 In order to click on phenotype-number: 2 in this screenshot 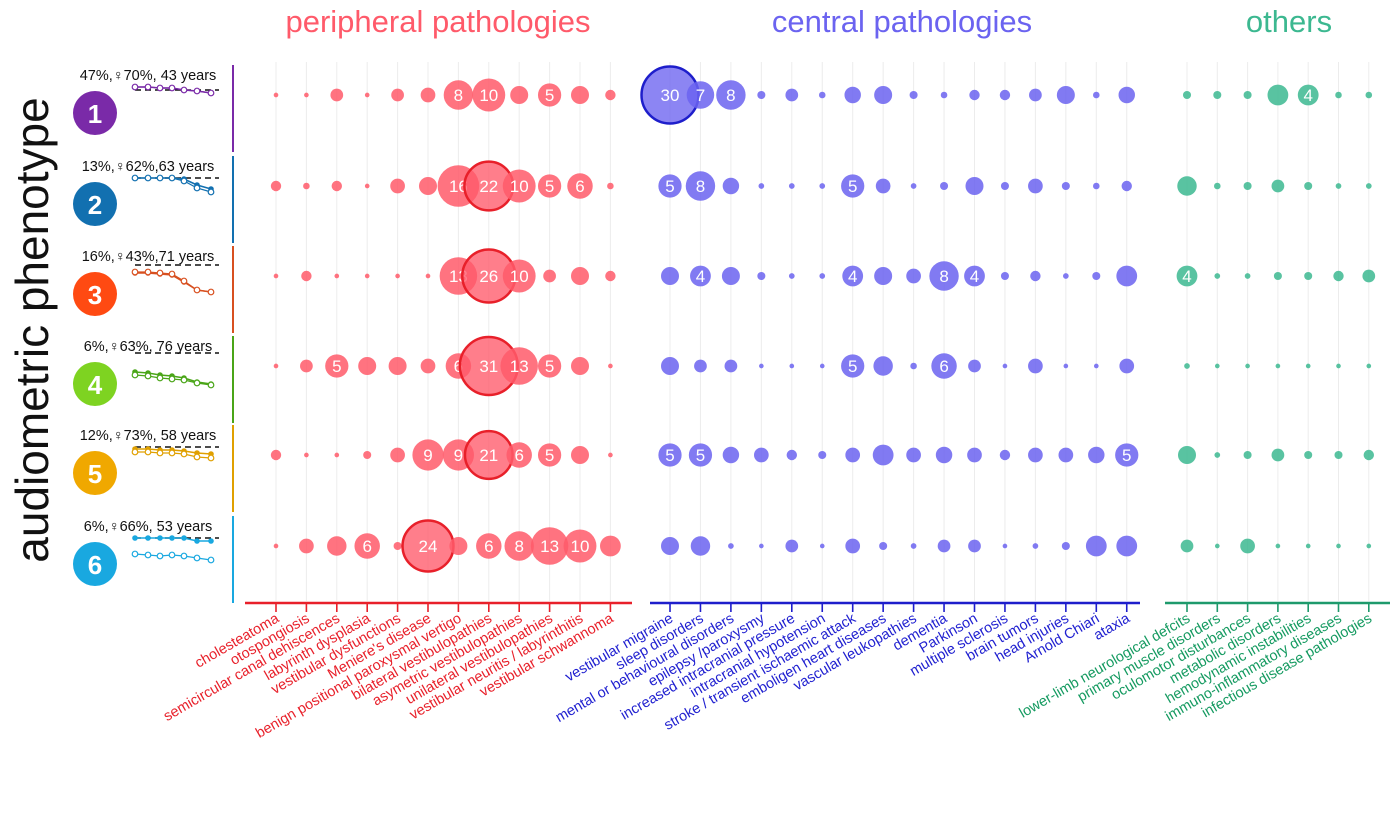, I will do `click(95, 205)`.